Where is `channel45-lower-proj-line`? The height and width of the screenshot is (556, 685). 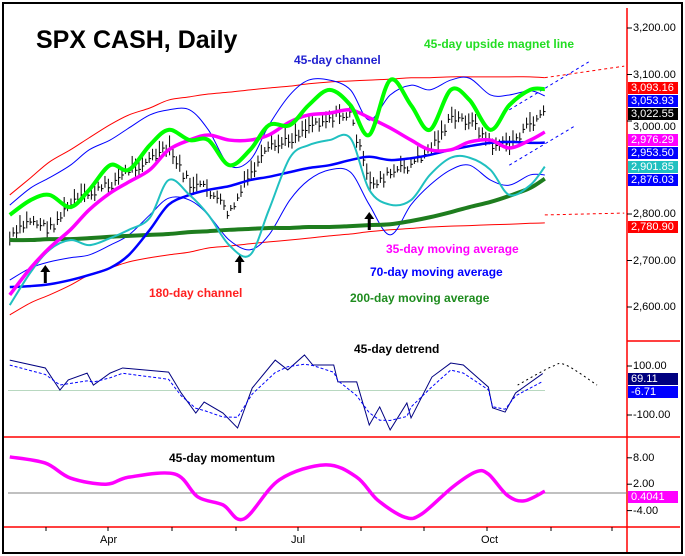
channel45-lower-proj-line is located at coordinates (543, 145).